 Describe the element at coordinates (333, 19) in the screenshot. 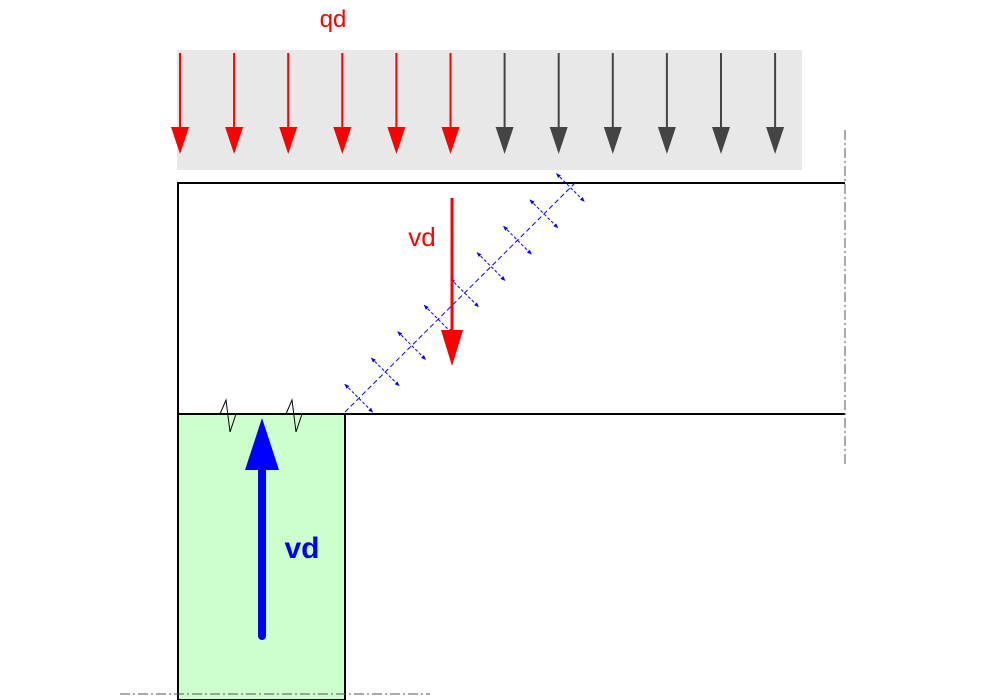

I see `load-label: qd` at that location.